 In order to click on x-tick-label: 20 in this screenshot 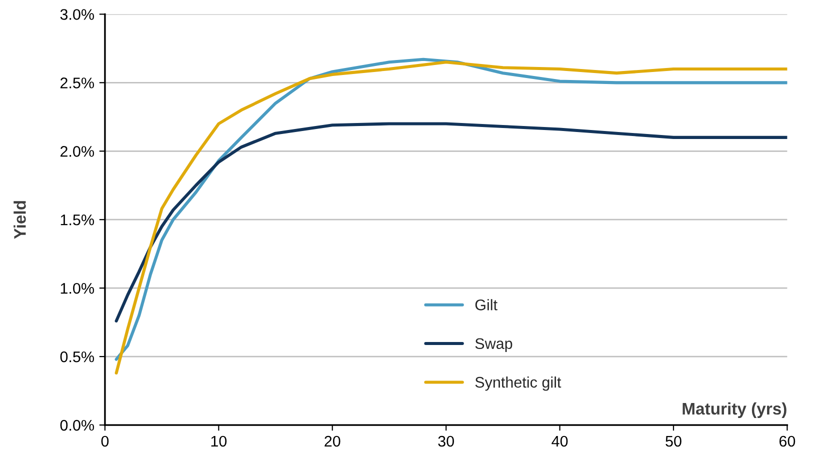, I will do `click(332, 441)`.